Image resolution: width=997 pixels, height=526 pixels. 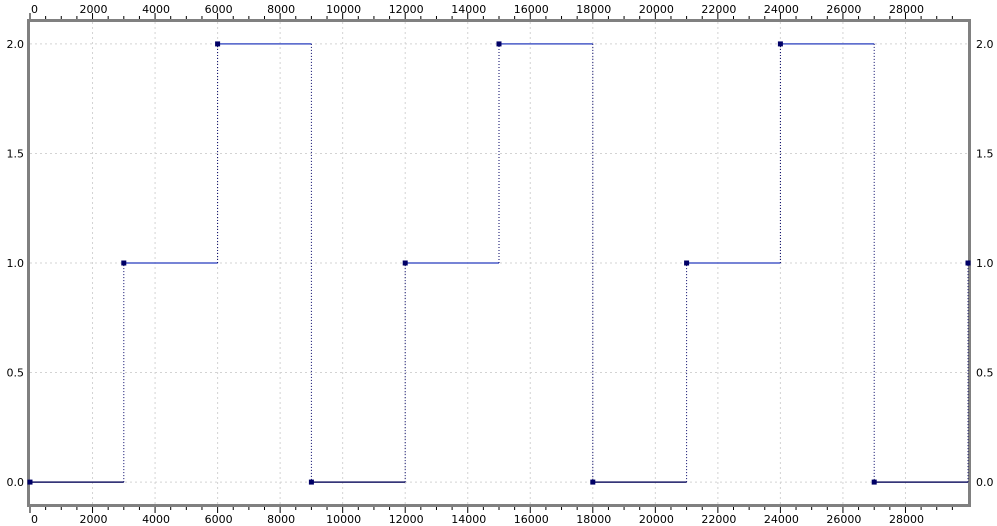 I want to click on x-tick-label-top: 28000, so click(x=906, y=9).